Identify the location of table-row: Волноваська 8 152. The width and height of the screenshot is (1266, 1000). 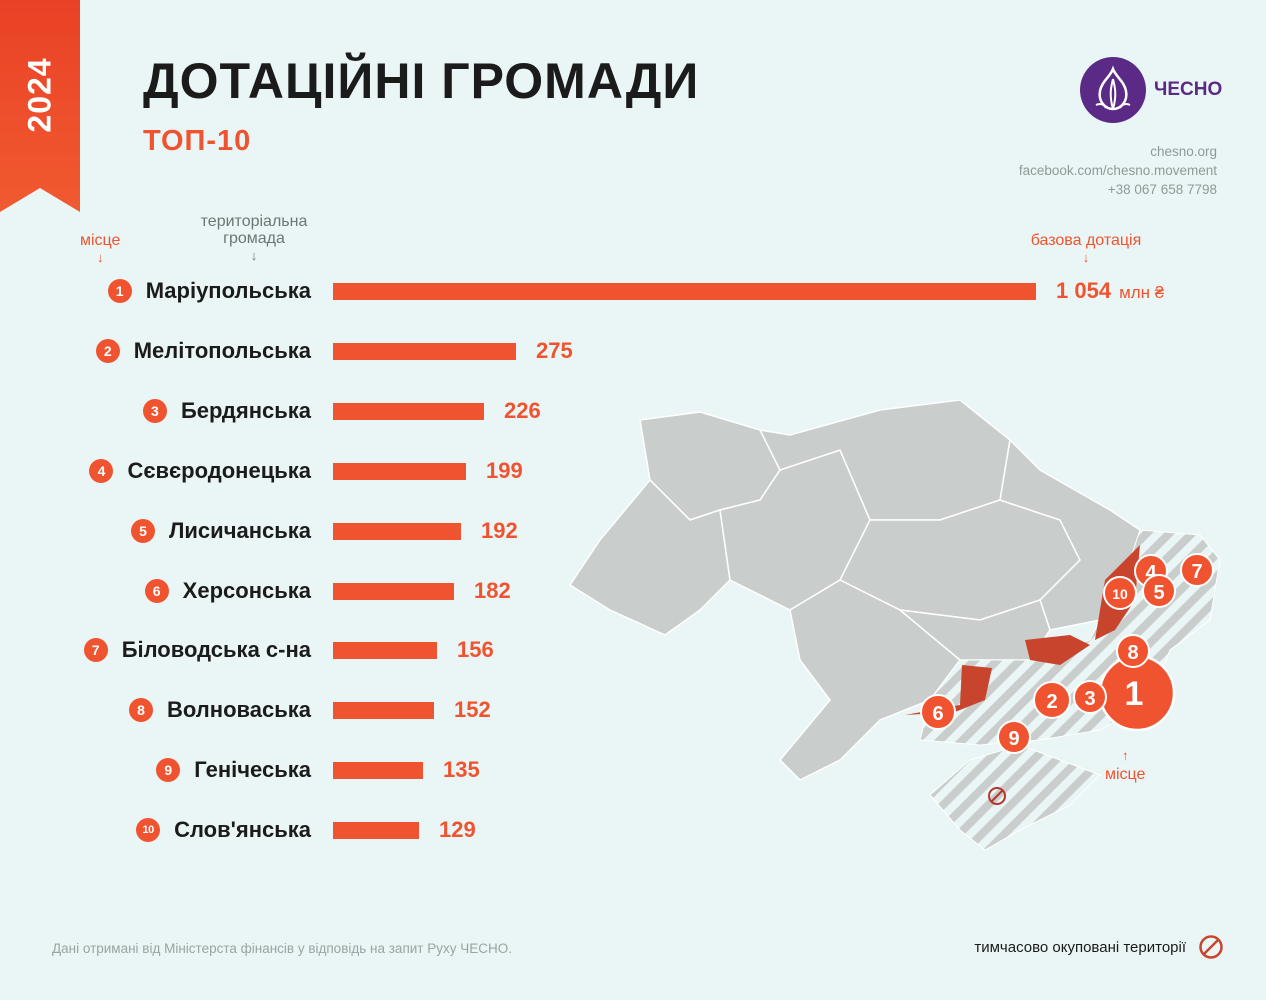
(633, 710).